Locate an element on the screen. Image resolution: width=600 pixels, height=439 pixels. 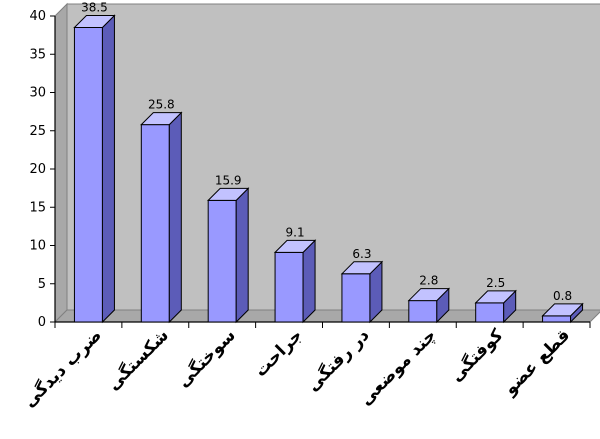
y-tick-label: 20 is located at coordinates (37, 169).